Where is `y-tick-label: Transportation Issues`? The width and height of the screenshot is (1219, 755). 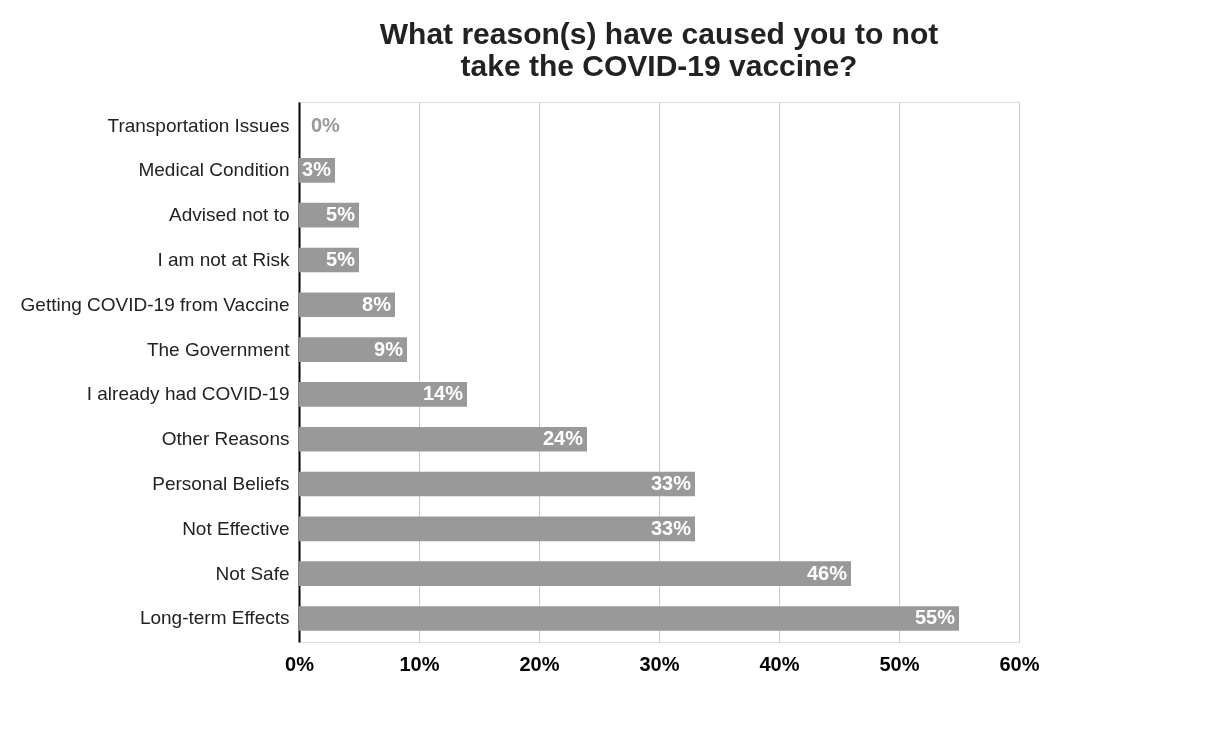
y-tick-label: Transportation Issues is located at coordinates (198, 125).